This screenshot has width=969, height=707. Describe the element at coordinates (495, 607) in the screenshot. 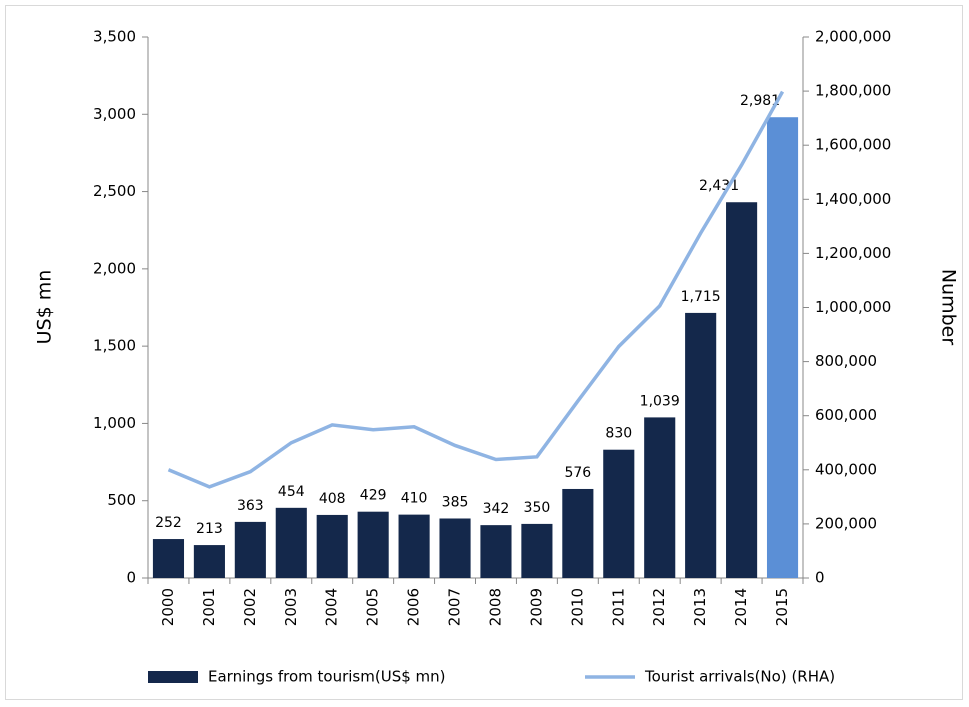

I see `x-tick-label: 2008` at that location.